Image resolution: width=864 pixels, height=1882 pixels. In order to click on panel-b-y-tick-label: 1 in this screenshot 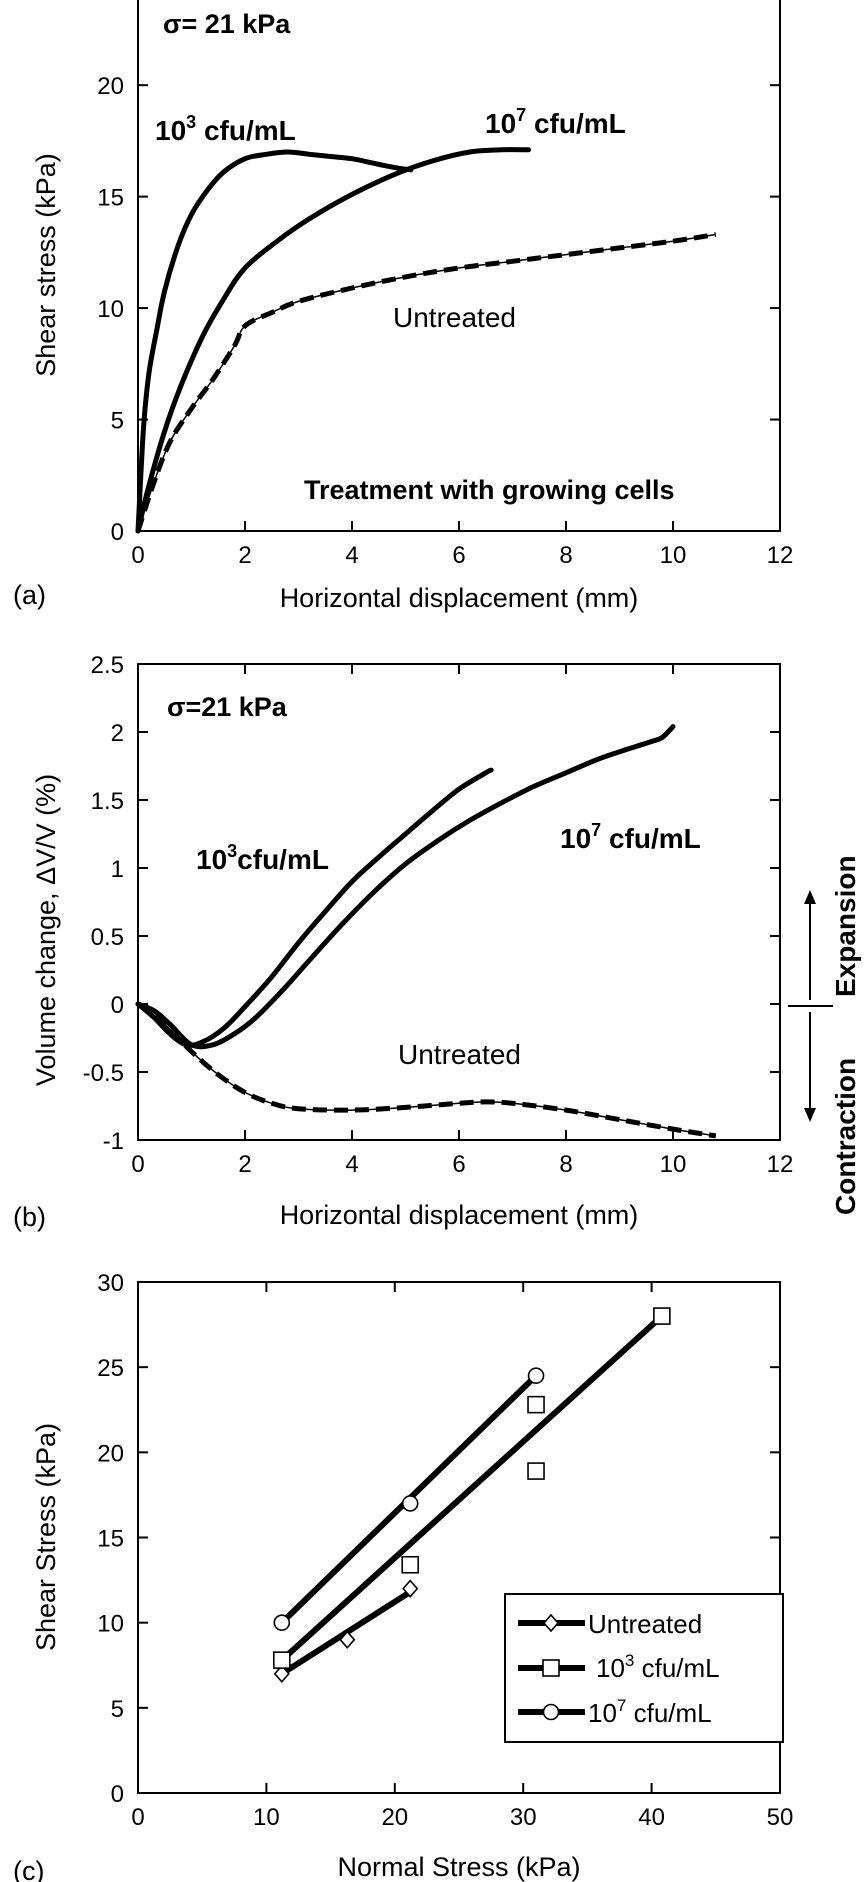, I will do `click(117, 869)`.